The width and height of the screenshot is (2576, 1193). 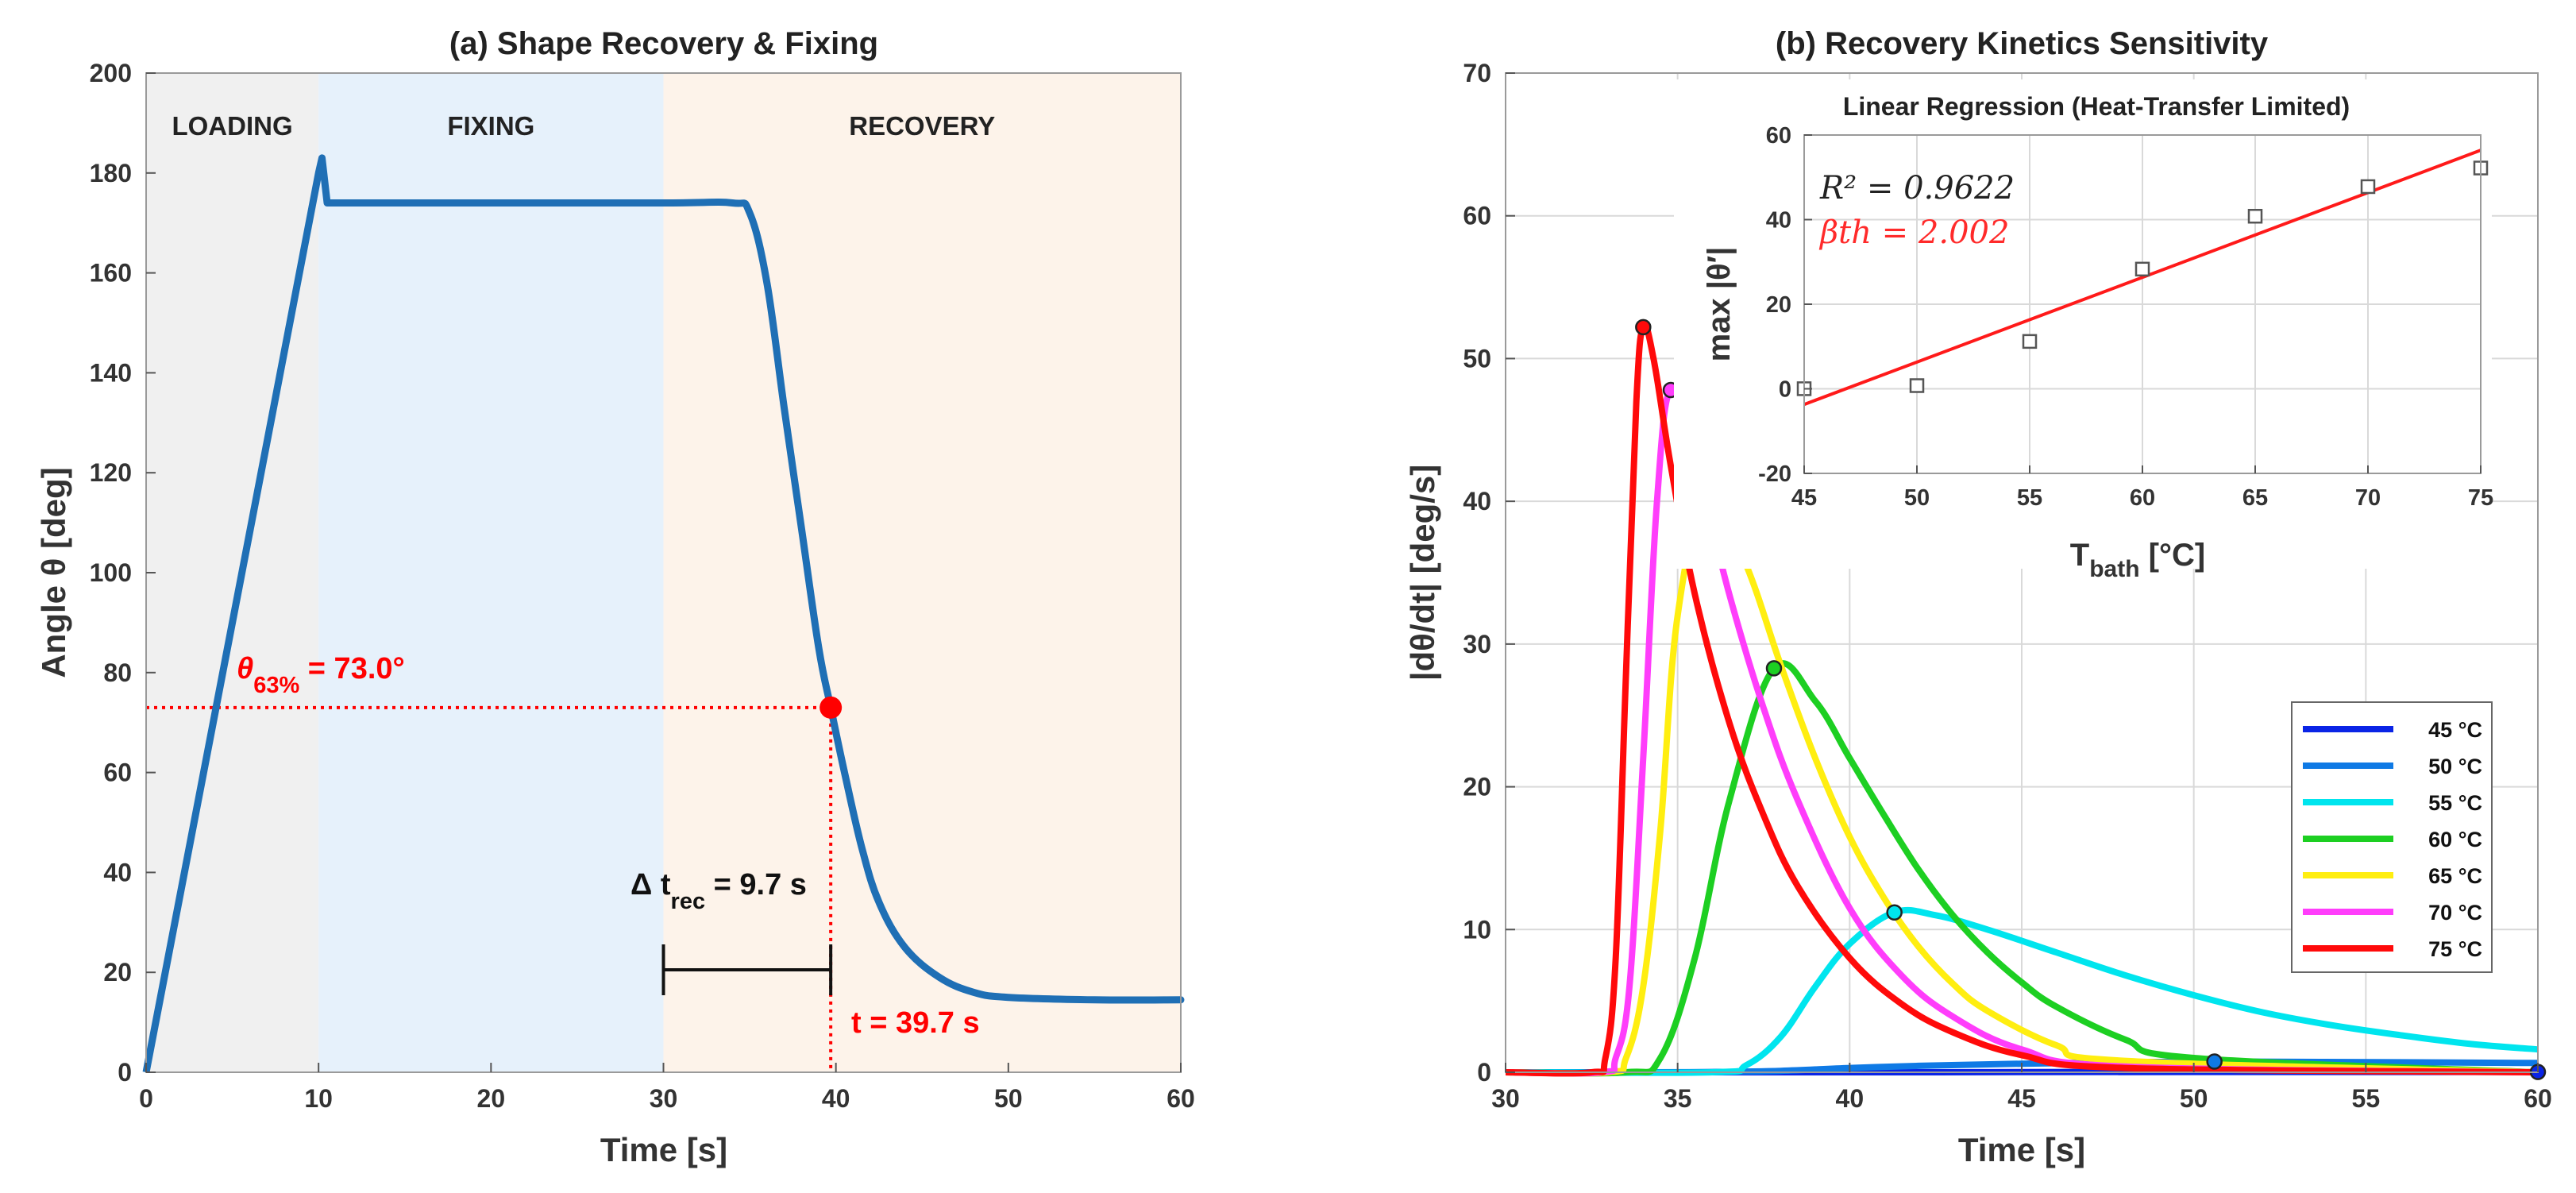 What do you see at coordinates (1719, 304) in the screenshot?
I see `inset-y-label: max |θ′|` at bounding box center [1719, 304].